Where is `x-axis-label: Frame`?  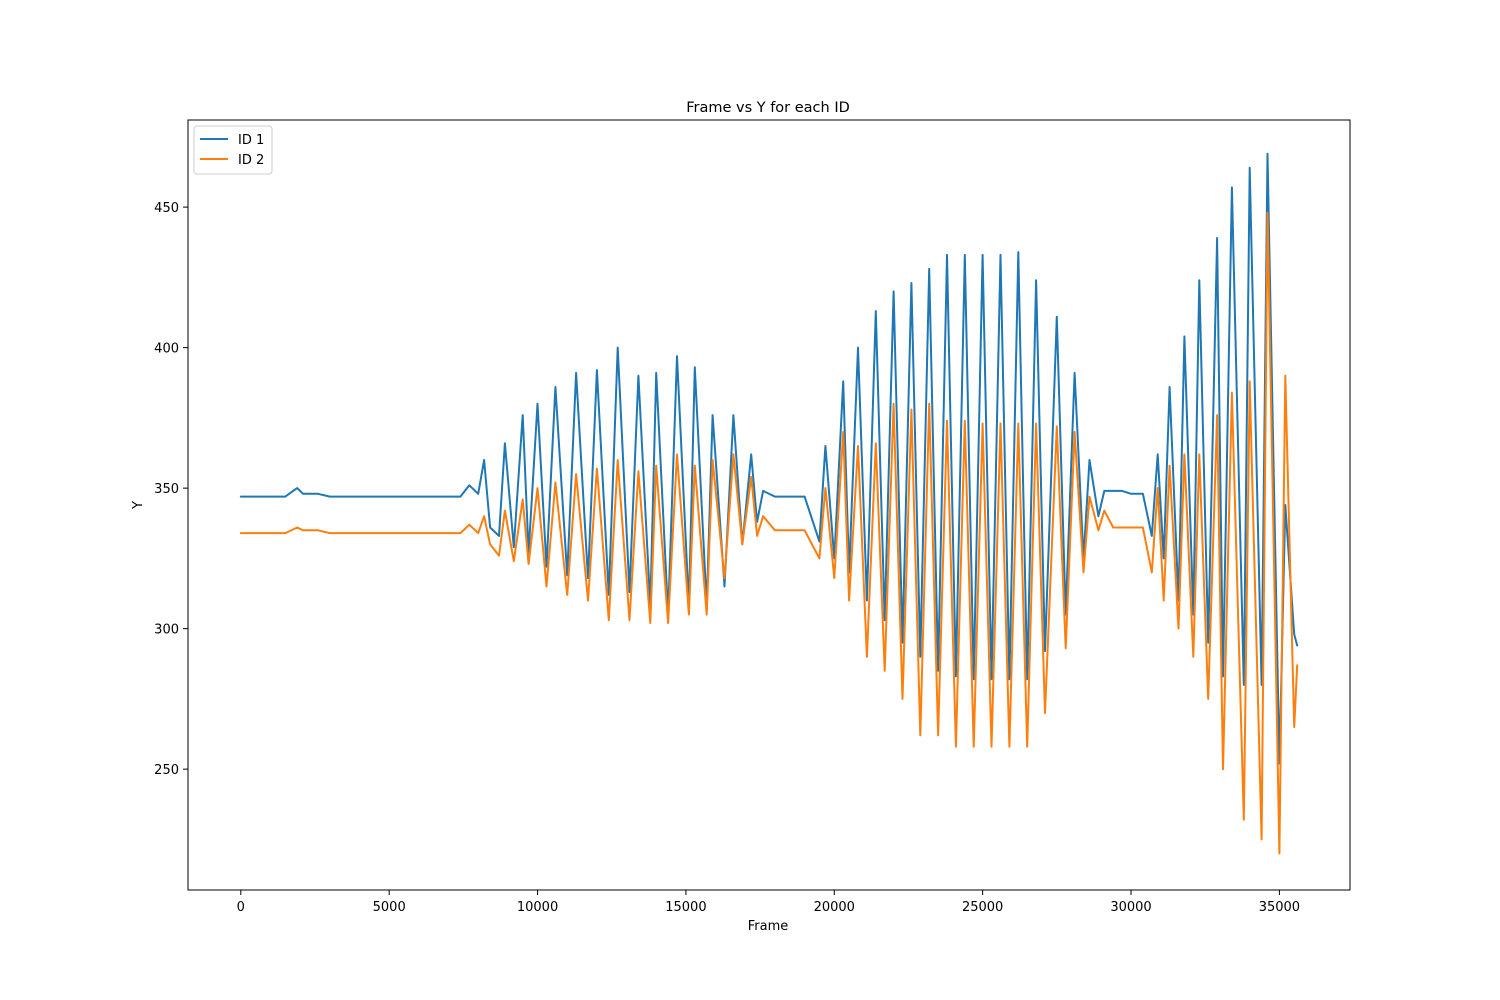 x-axis-label: Frame is located at coordinates (768, 926).